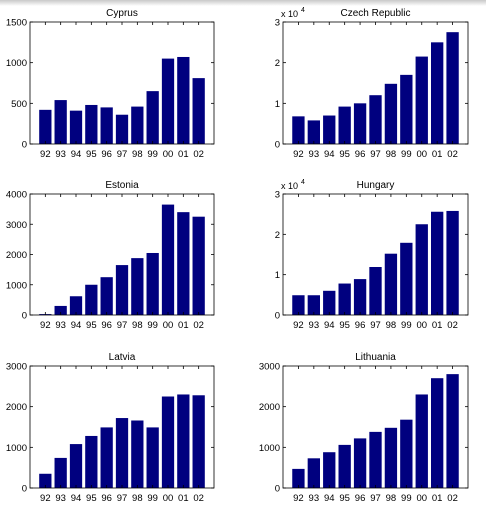 This screenshot has width=486, height=511. I want to click on y-exponent-power: 4, so click(303, 182).